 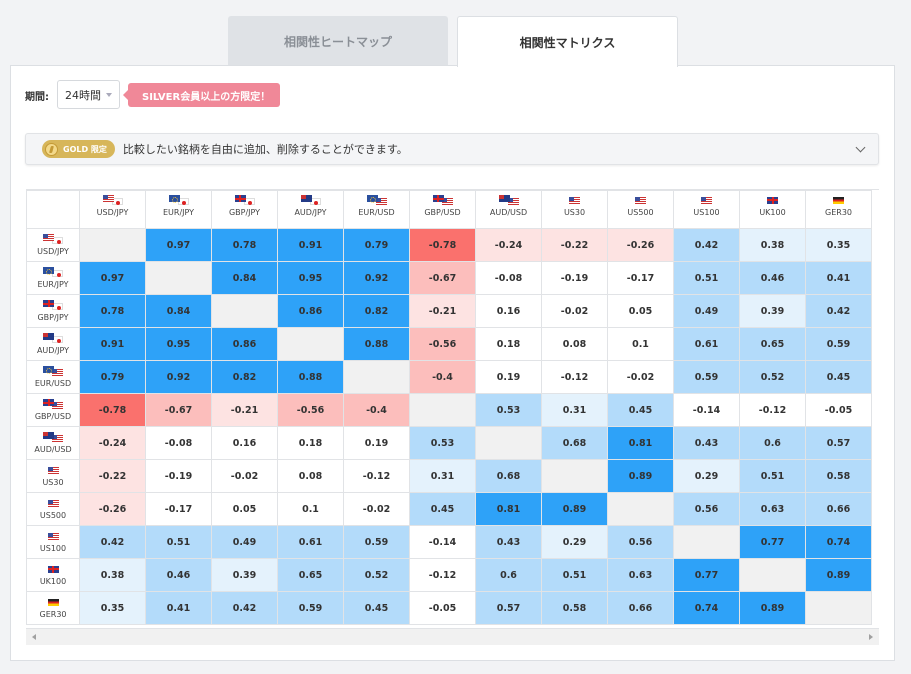 I want to click on tab-matrix: 相関性マトリクス, so click(x=567, y=41).